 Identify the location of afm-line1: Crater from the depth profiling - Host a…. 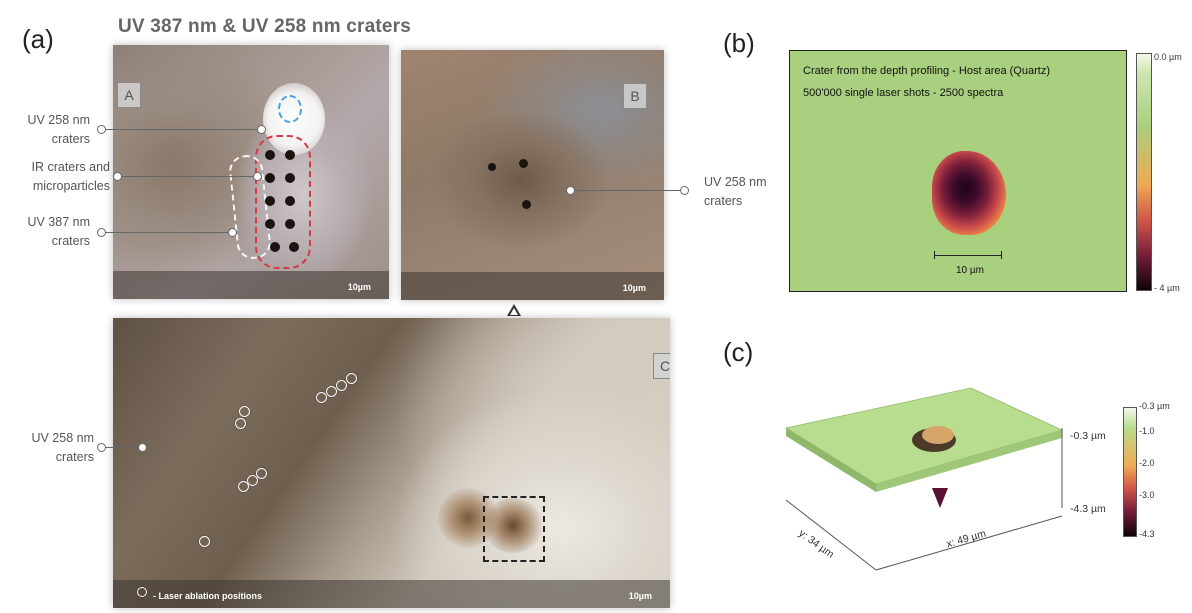
(926, 71).